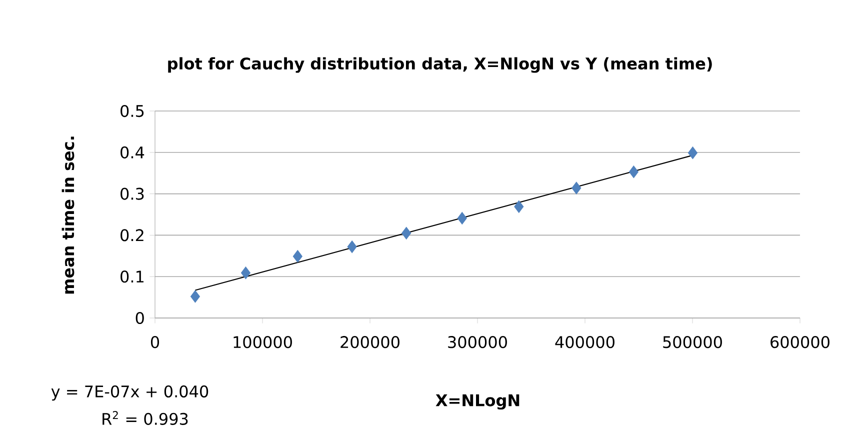  What do you see at coordinates (692, 342) in the screenshot?
I see `x-tick-label: 500000` at bounding box center [692, 342].